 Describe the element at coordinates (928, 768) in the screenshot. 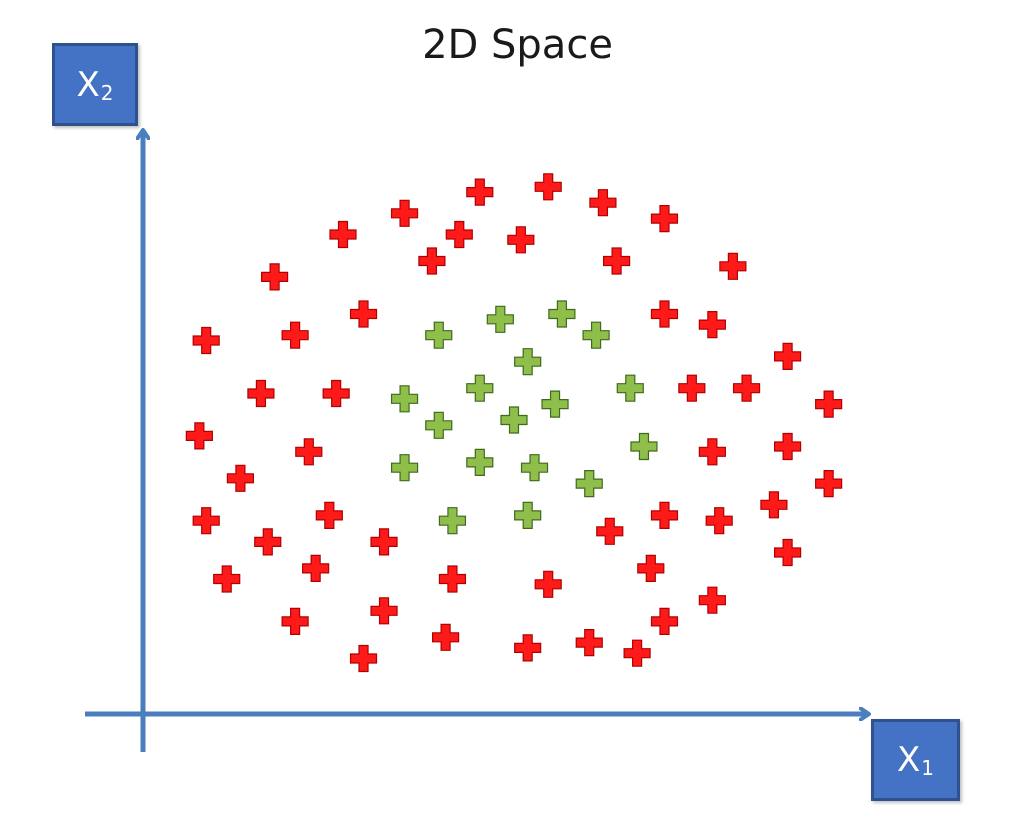

I see `x-axis-label-subscript: 1` at that location.